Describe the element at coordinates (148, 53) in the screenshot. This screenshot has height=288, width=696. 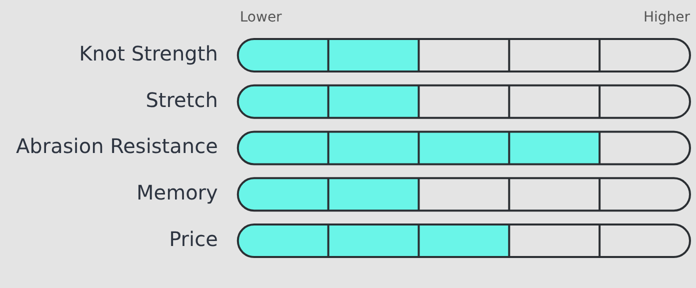
I see `y-tick-label: Knot Strength` at that location.